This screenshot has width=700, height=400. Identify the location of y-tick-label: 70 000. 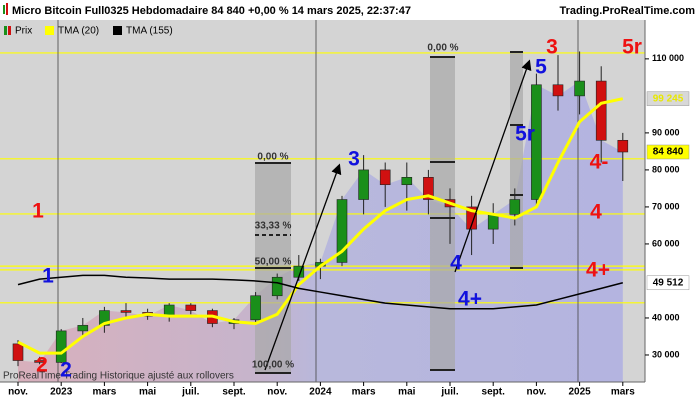
(666, 206).